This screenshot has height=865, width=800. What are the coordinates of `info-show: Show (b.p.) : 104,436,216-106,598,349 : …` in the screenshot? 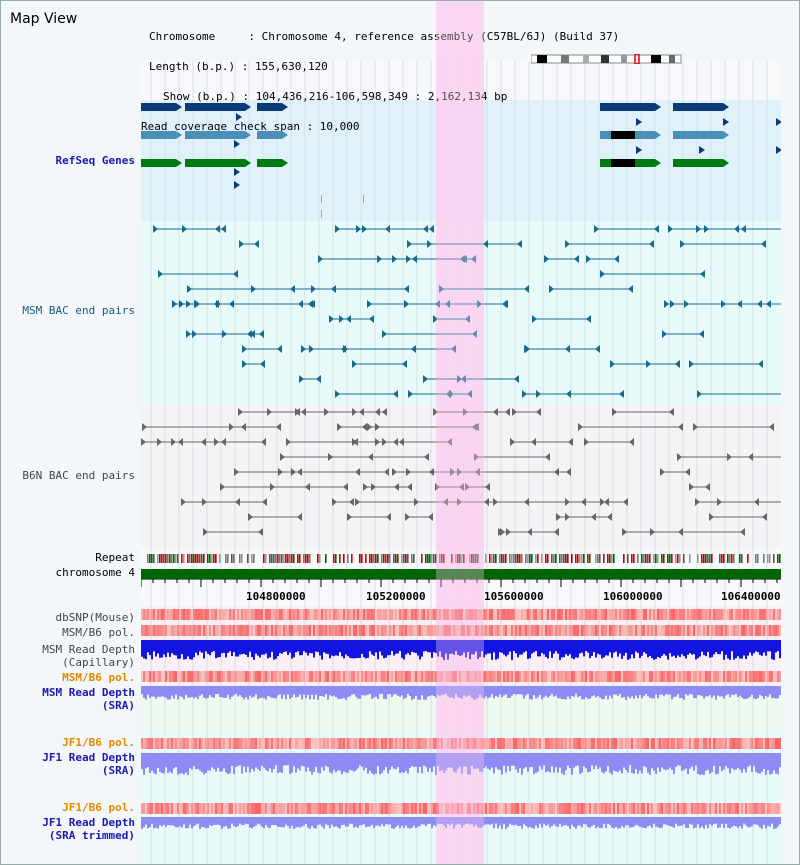 It's located at (335, 96).